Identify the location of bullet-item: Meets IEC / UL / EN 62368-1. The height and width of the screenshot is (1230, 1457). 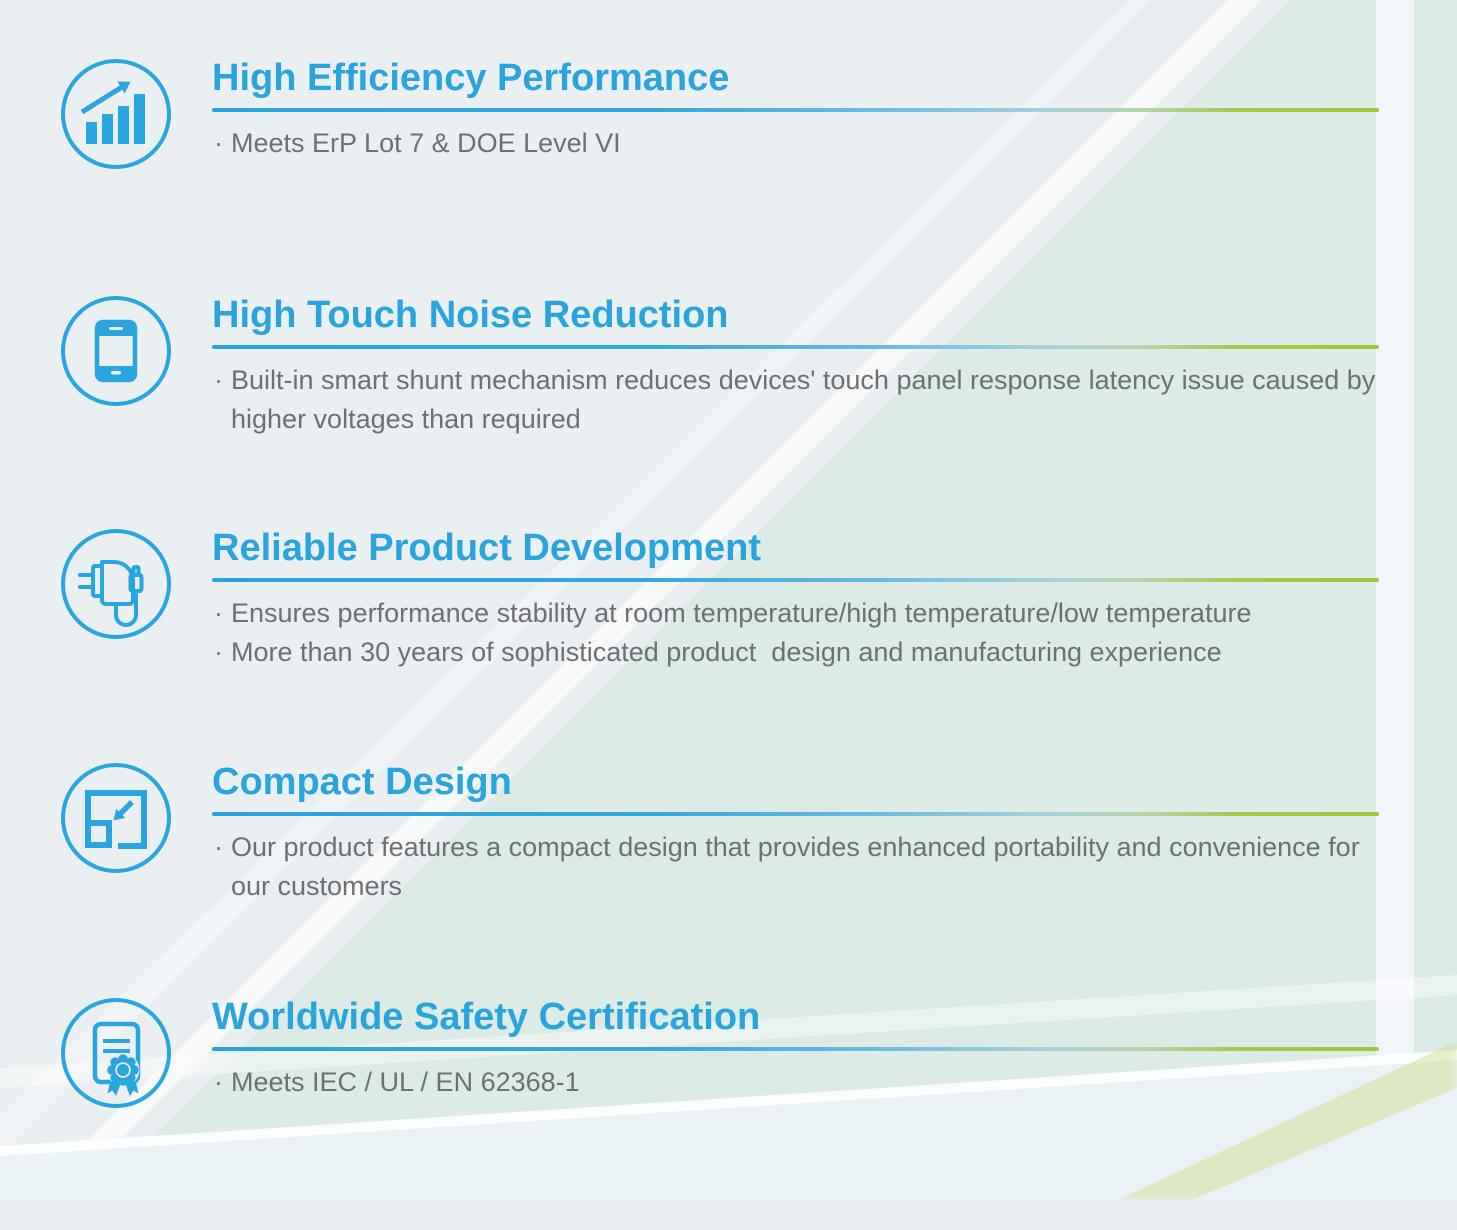
(804, 1082).